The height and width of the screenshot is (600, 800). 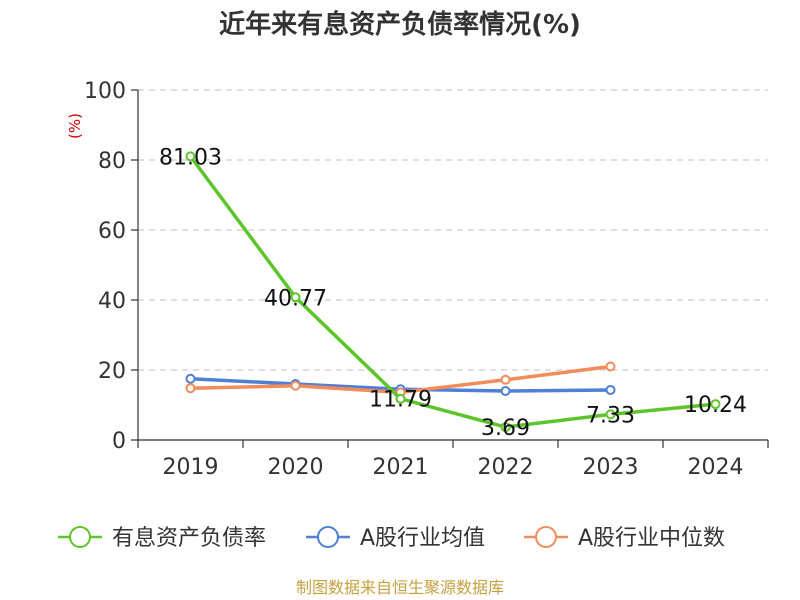 What do you see at coordinates (105, 91) in the screenshot?
I see `y-tick-label: 100` at bounding box center [105, 91].